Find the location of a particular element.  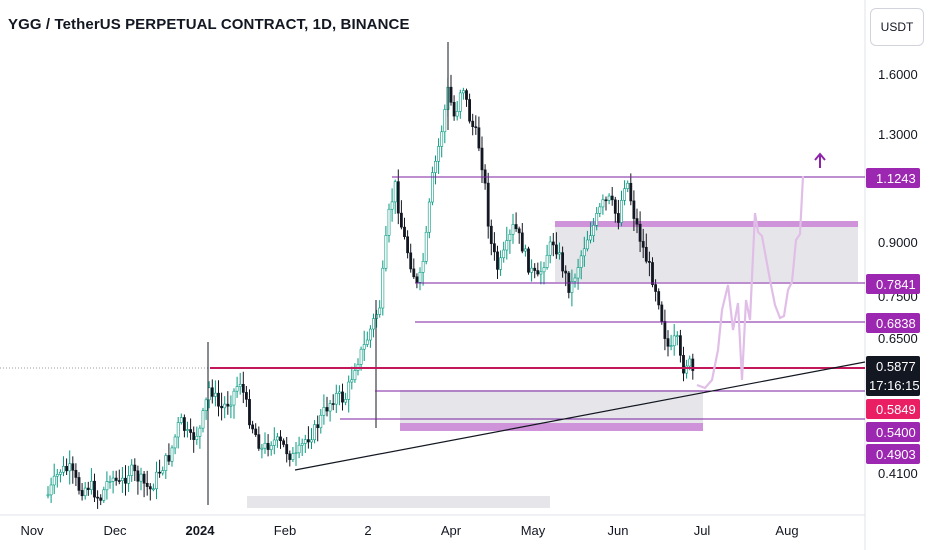

x-tick-label: Jun is located at coordinates (618, 530).